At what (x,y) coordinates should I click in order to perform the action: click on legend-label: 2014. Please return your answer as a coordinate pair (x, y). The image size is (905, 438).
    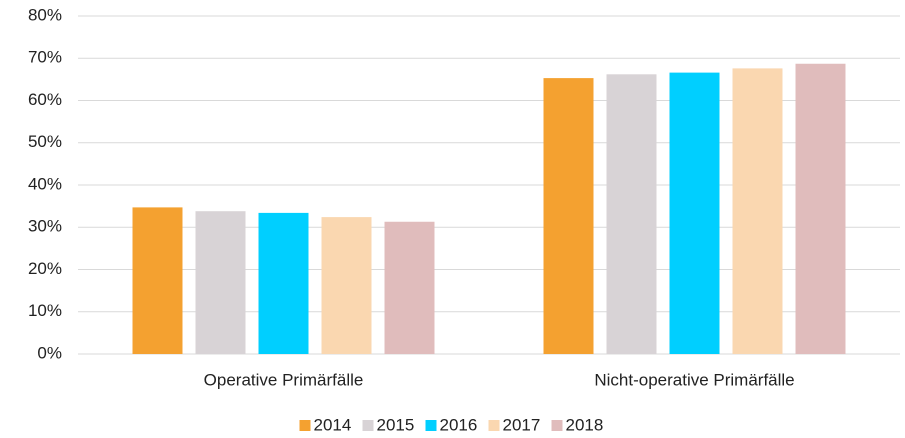
    Looking at the image, I should click on (333, 424).